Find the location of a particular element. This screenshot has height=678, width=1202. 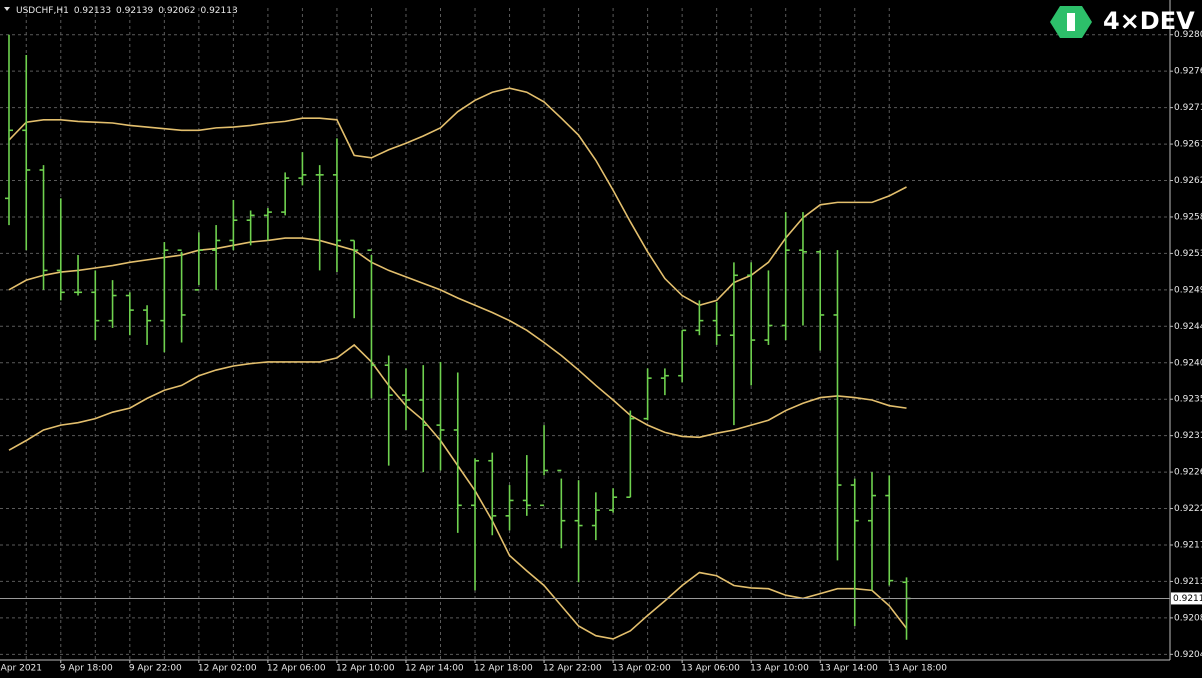

x-tick-label: 9 Apr 22:00 is located at coordinates (155, 669).